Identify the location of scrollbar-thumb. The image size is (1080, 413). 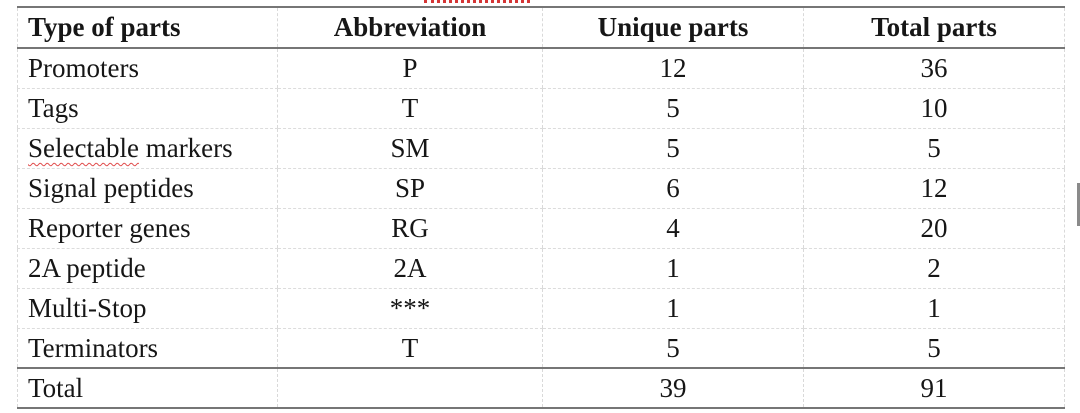
(1078, 204).